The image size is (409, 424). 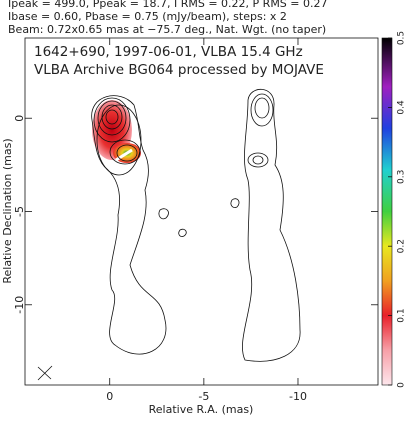 What do you see at coordinates (179, 70) in the screenshot?
I see `subtitle: VLBA Archive BG064 processed by MOJAVE` at bounding box center [179, 70].